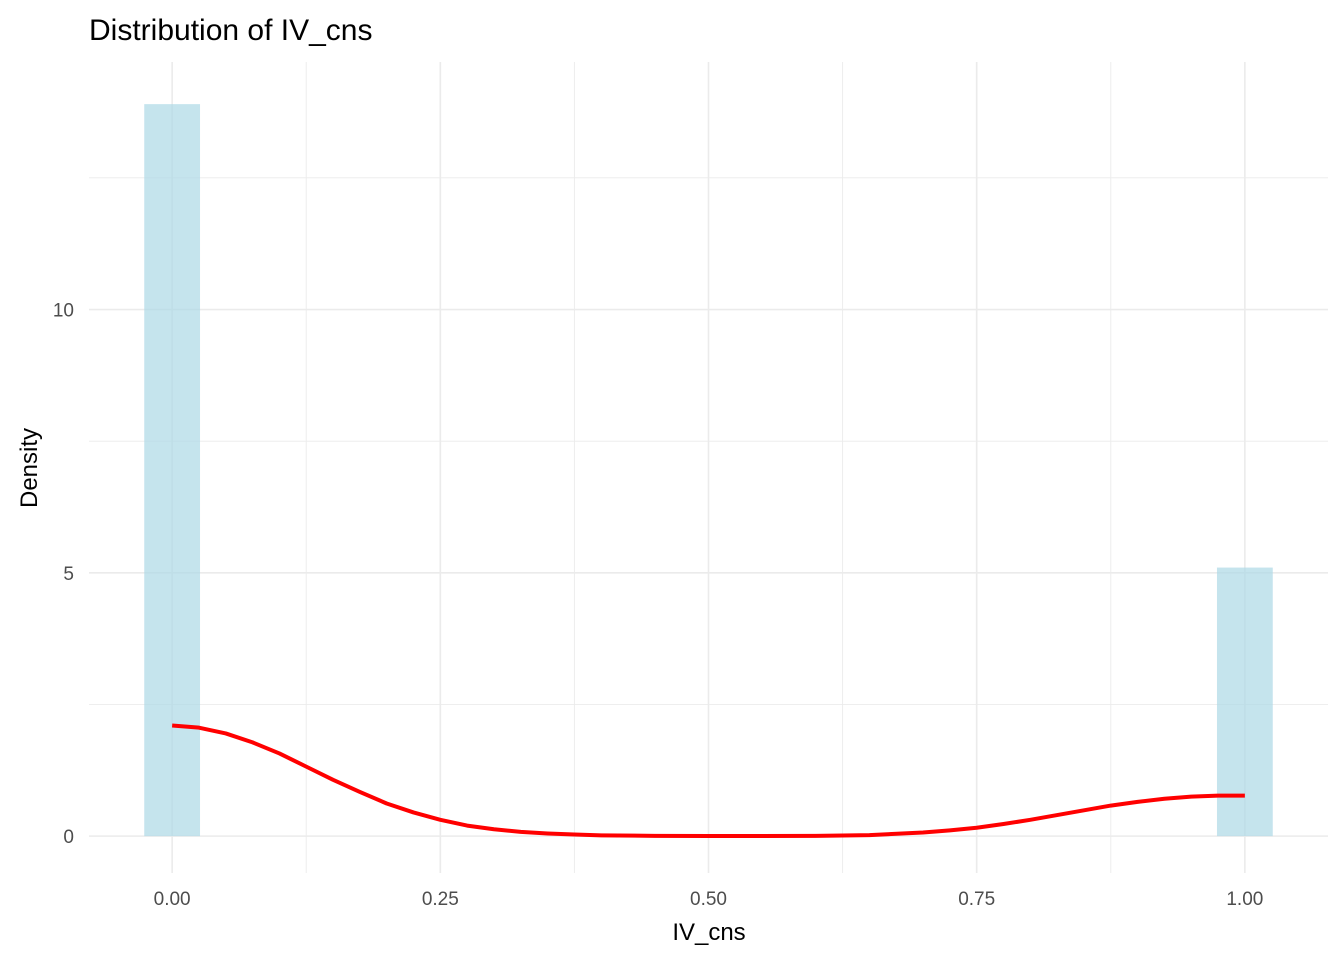 This screenshot has width=1344, height=960. I want to click on density-curve-line, so click(708, 781).